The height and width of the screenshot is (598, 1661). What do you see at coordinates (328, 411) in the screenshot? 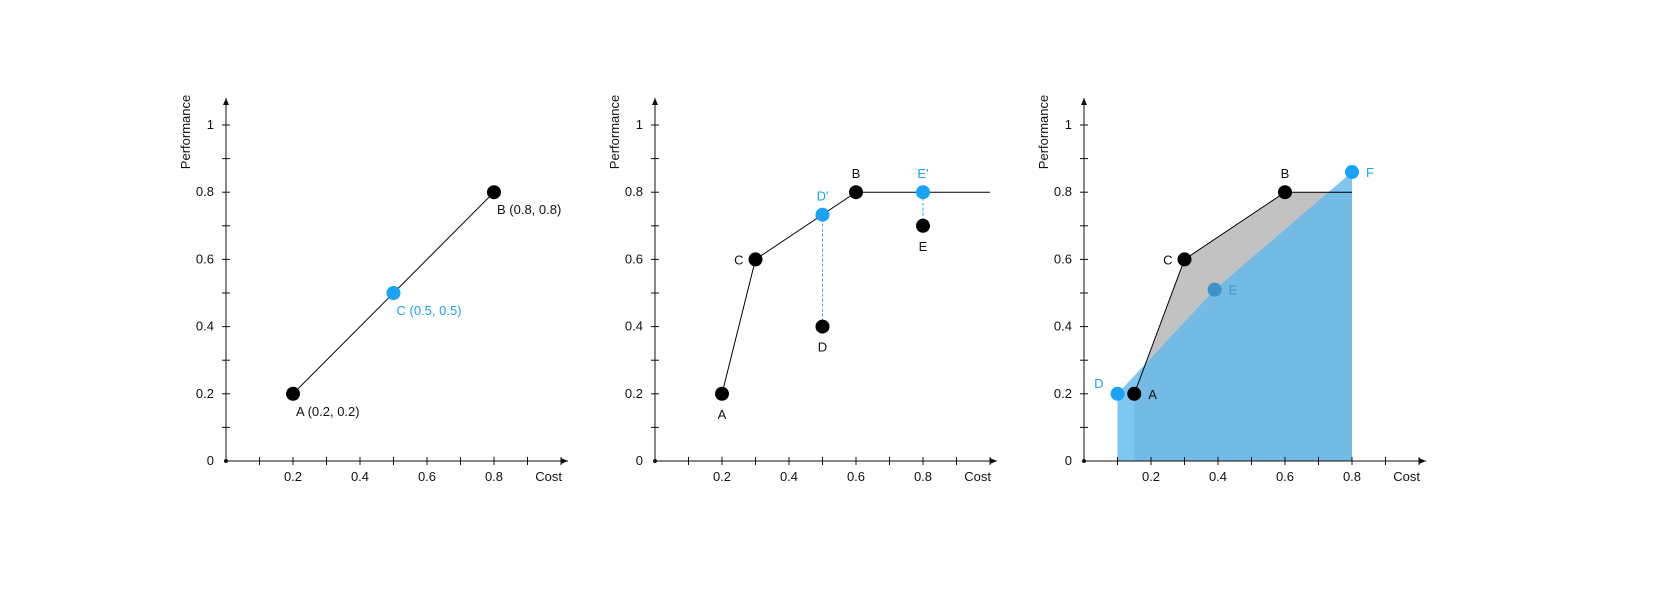
I see `point-label: A (0.2, 0.2)` at bounding box center [328, 411].